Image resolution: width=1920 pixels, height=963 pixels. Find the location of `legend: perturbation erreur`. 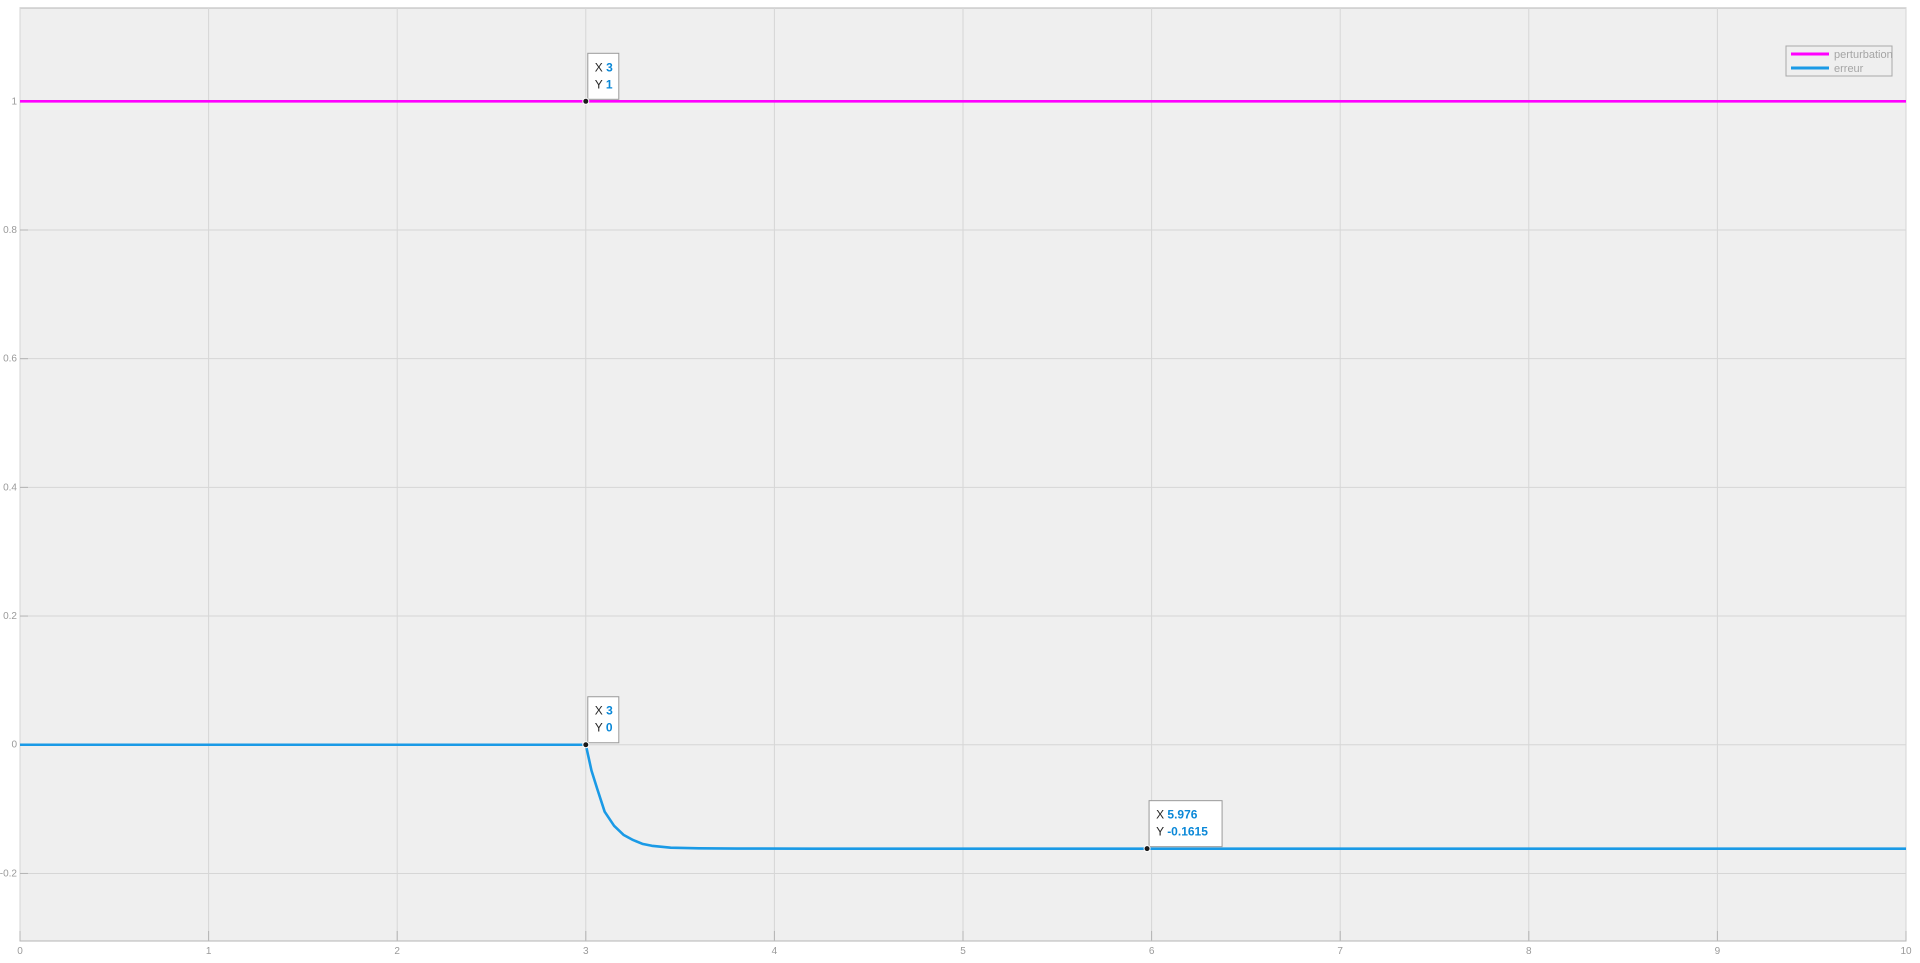

legend: perturbation erreur is located at coordinates (1839, 61).